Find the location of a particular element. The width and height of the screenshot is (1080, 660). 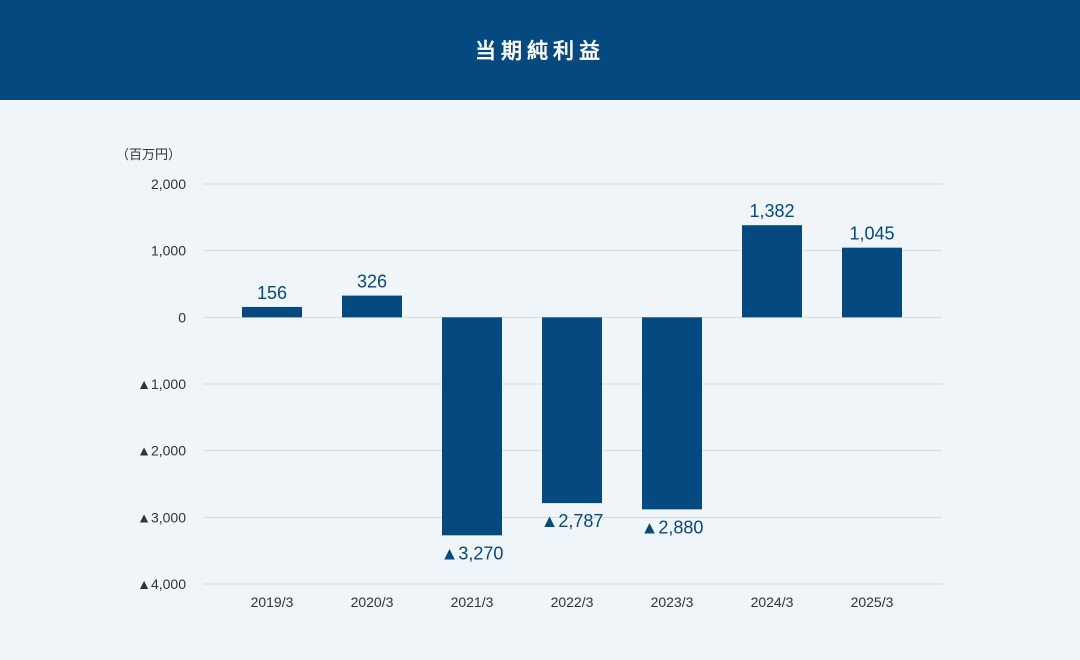

x-tick-label: 2019/3 is located at coordinates (272, 602).